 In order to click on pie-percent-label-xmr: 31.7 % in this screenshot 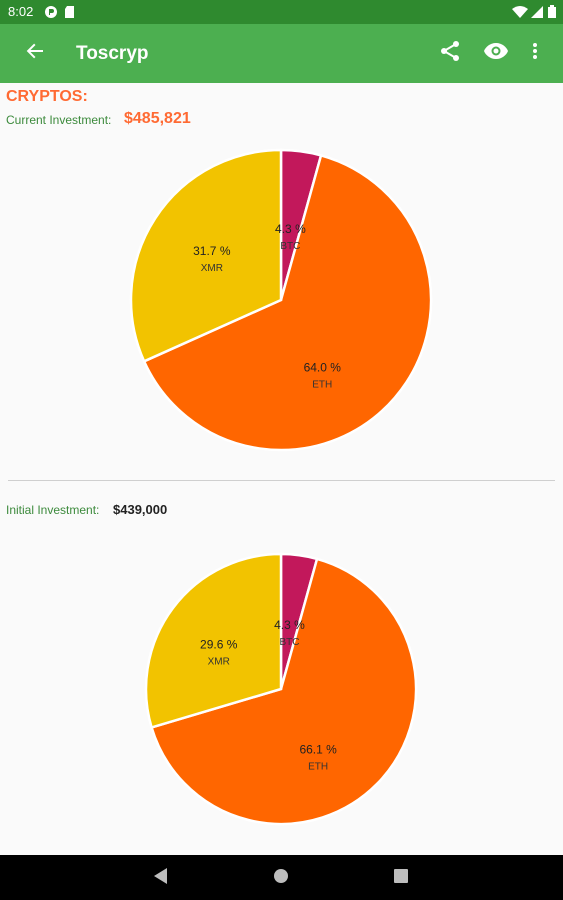, I will do `click(212, 251)`.